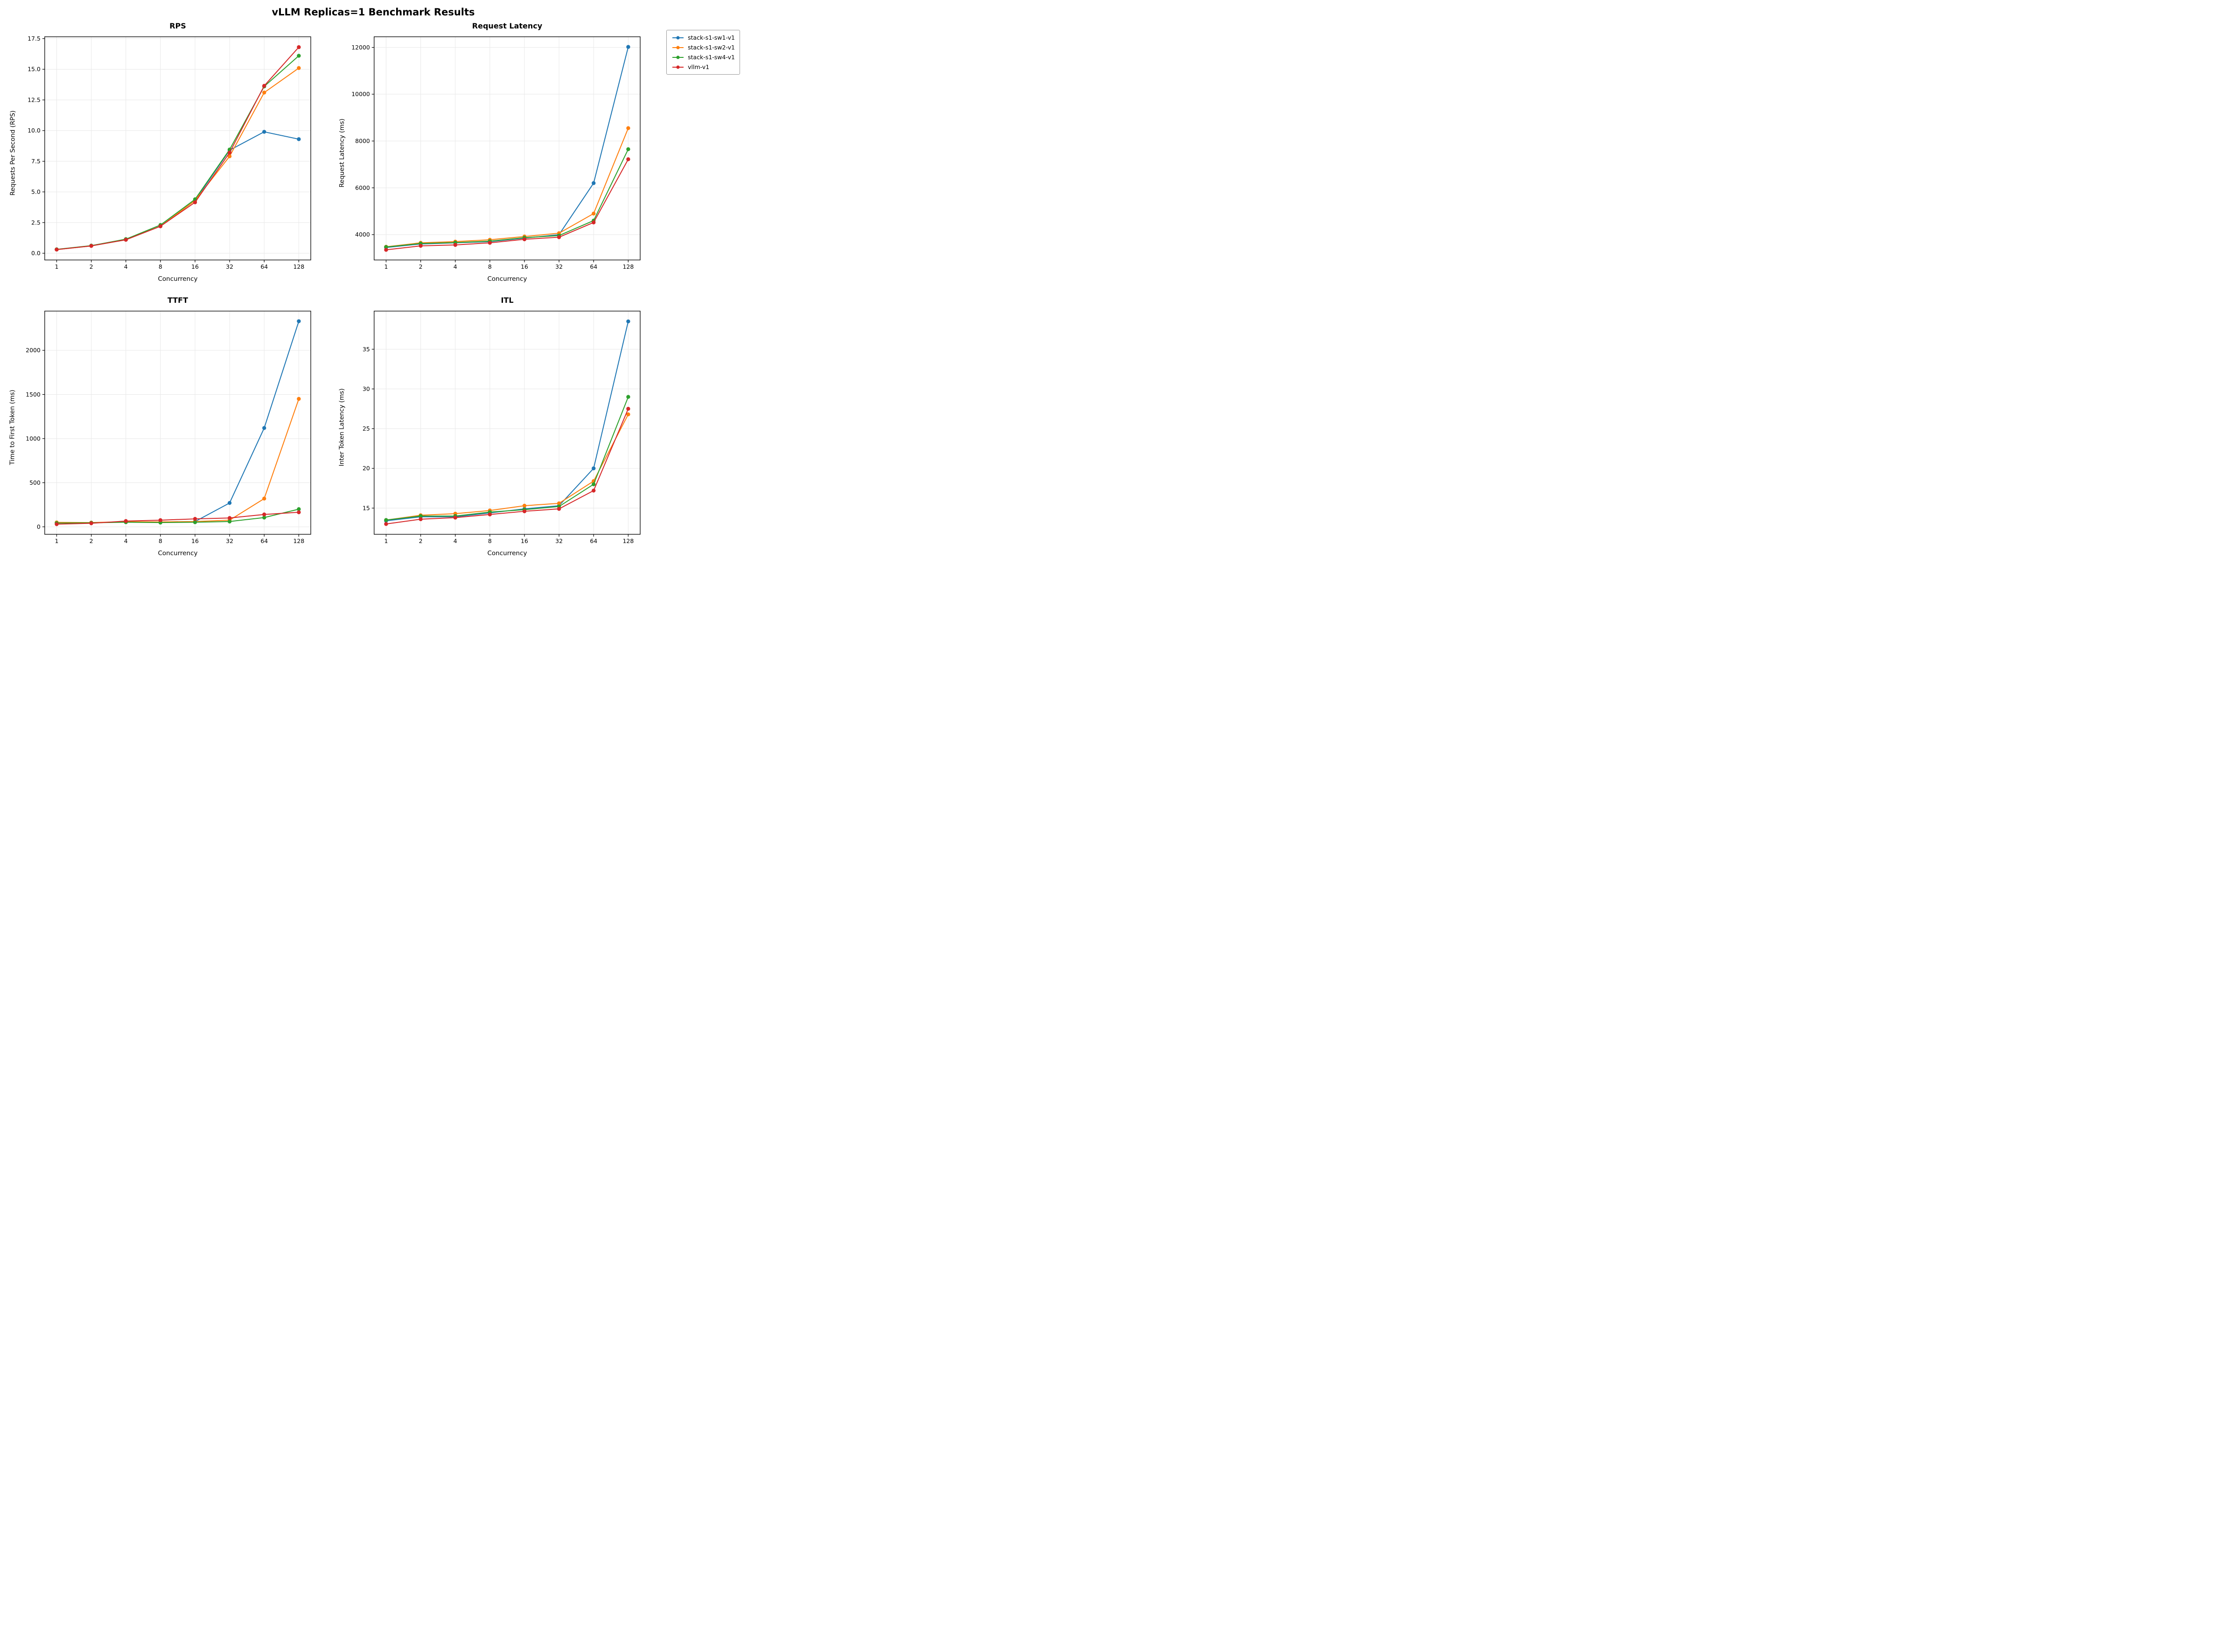 The image size is (2228, 1652). What do you see at coordinates (360, 48) in the screenshot?
I see `svg-text: 12000` at bounding box center [360, 48].